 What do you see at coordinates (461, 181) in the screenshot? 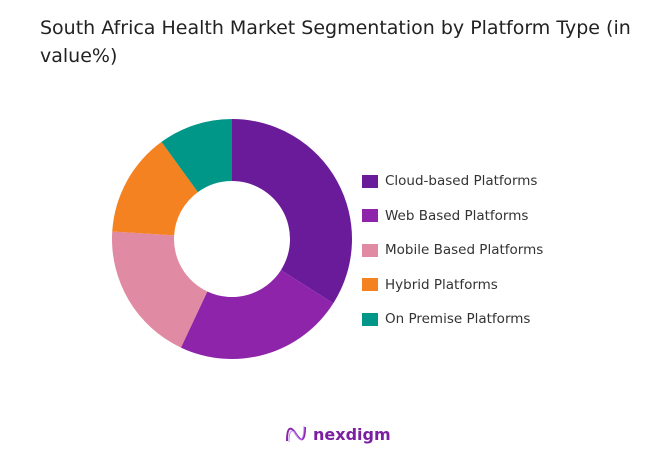
I see `legend-label: Cloud-based Platforms` at bounding box center [461, 181].